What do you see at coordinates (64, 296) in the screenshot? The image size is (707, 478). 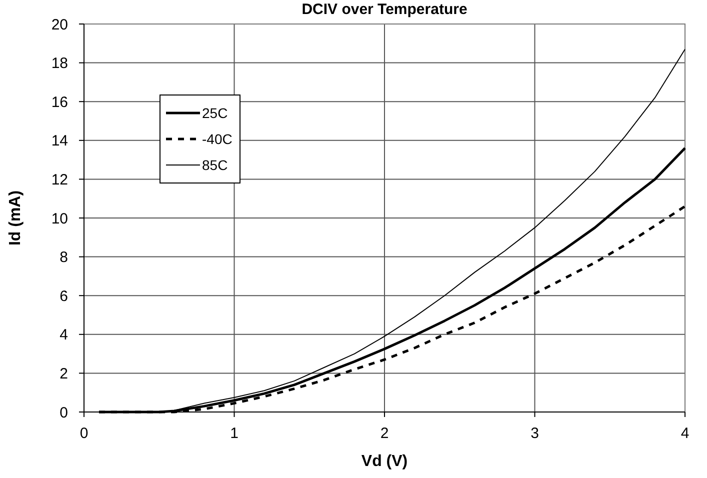 I see `y-tick-label: 6` at bounding box center [64, 296].